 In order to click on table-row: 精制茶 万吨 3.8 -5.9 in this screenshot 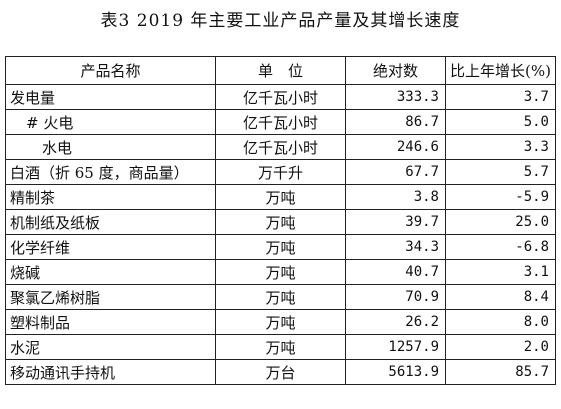, I will do `click(280, 197)`.